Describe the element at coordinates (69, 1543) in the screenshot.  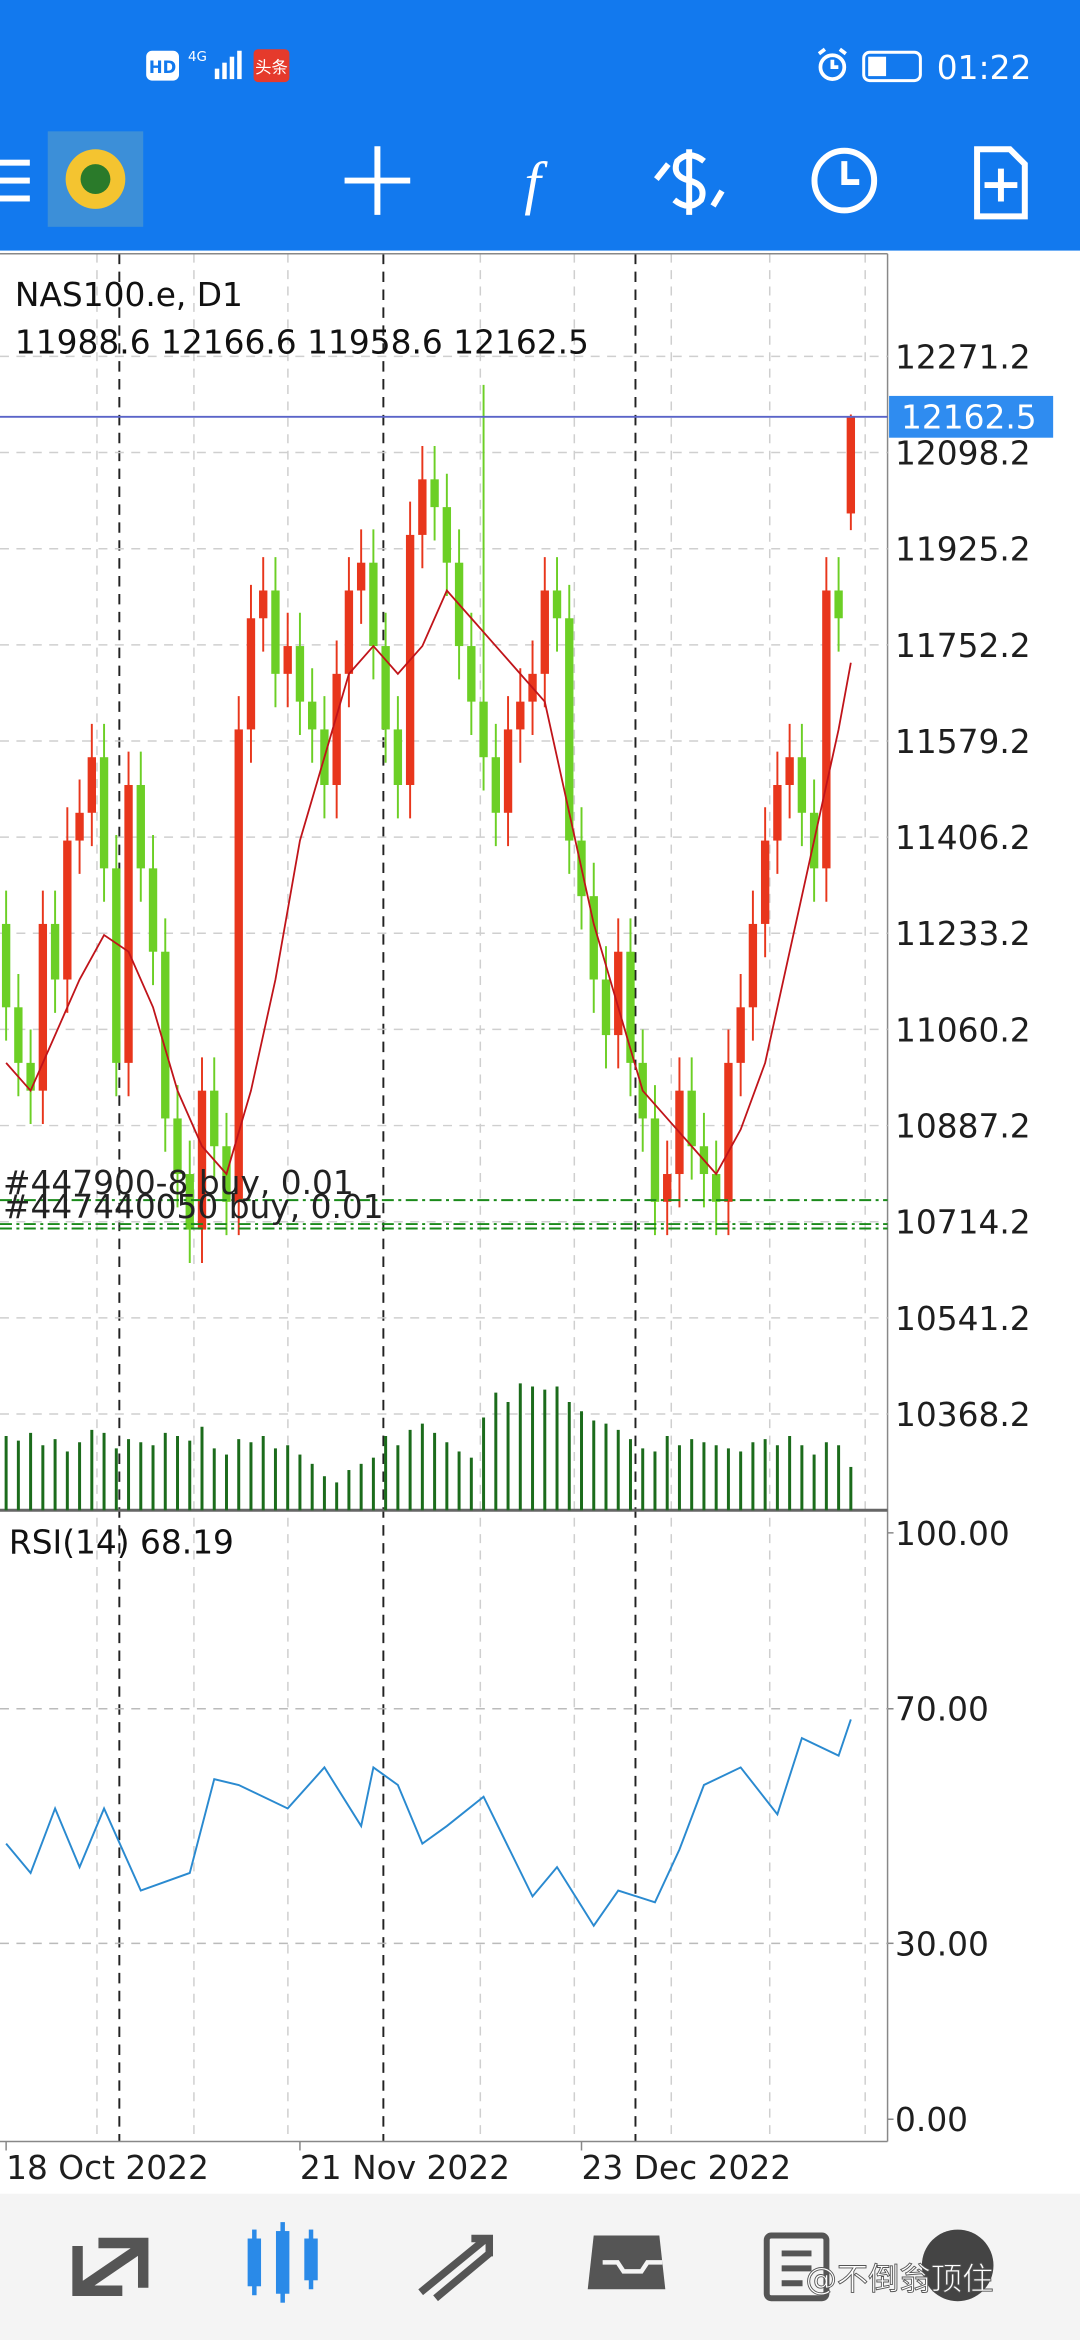
I see `rsi-name: RSI(14)` at that location.